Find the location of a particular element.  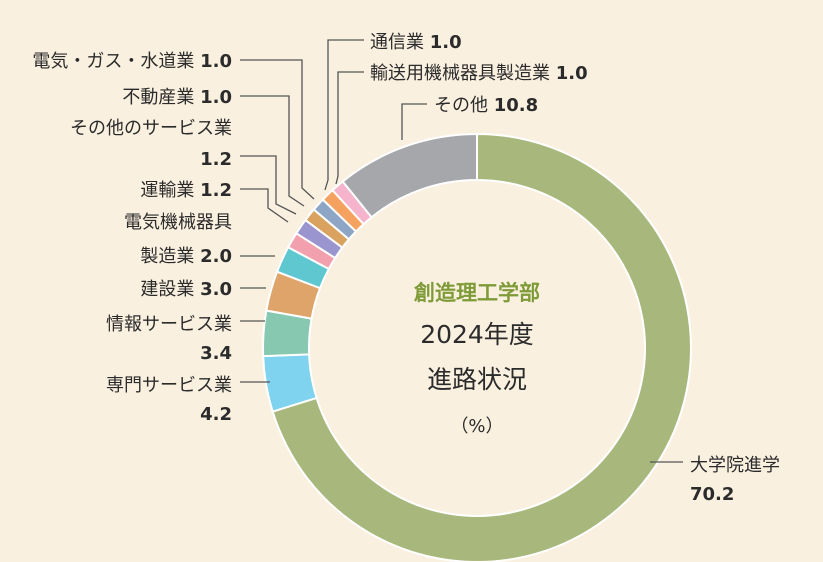

slice-label-2-line-0: 情報サービス業 is located at coordinates (169, 324).